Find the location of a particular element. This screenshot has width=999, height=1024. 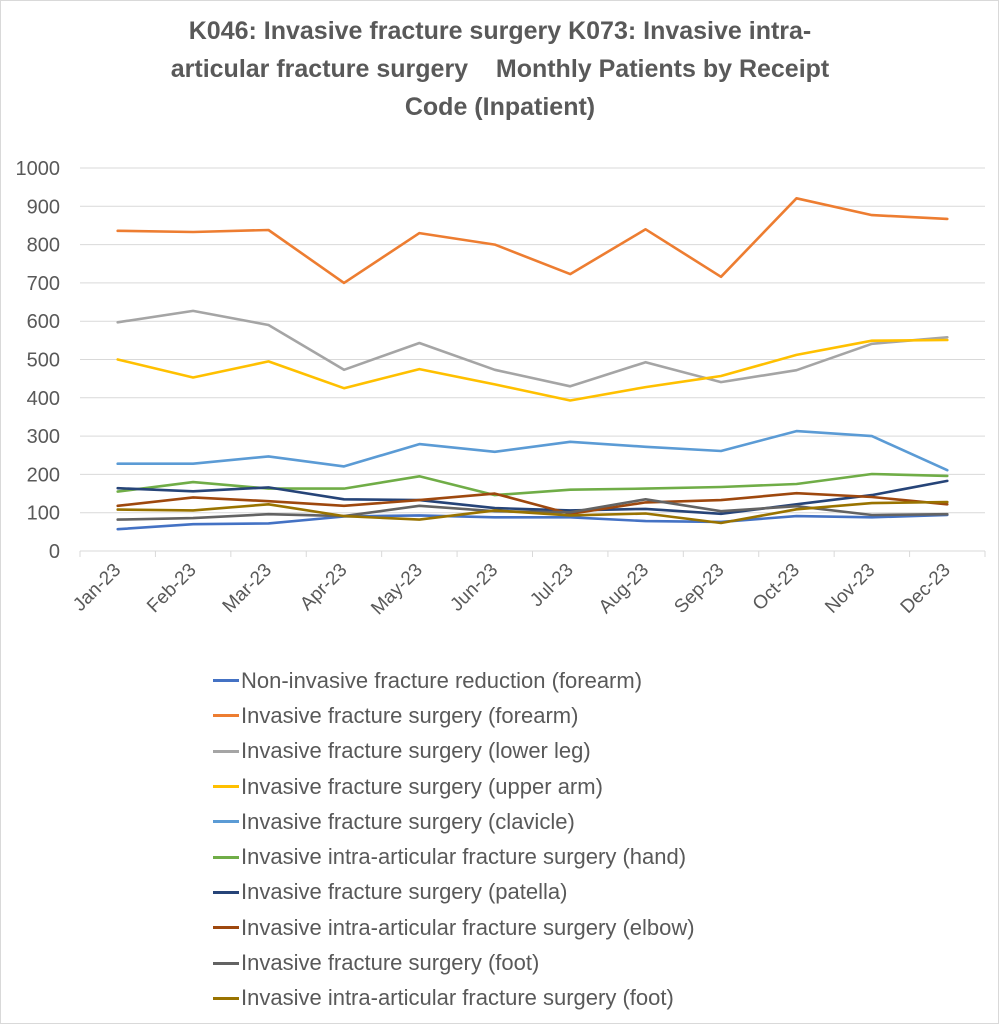

legend-item: Invasive fracture surgery (clavicle) is located at coordinates (454, 821).